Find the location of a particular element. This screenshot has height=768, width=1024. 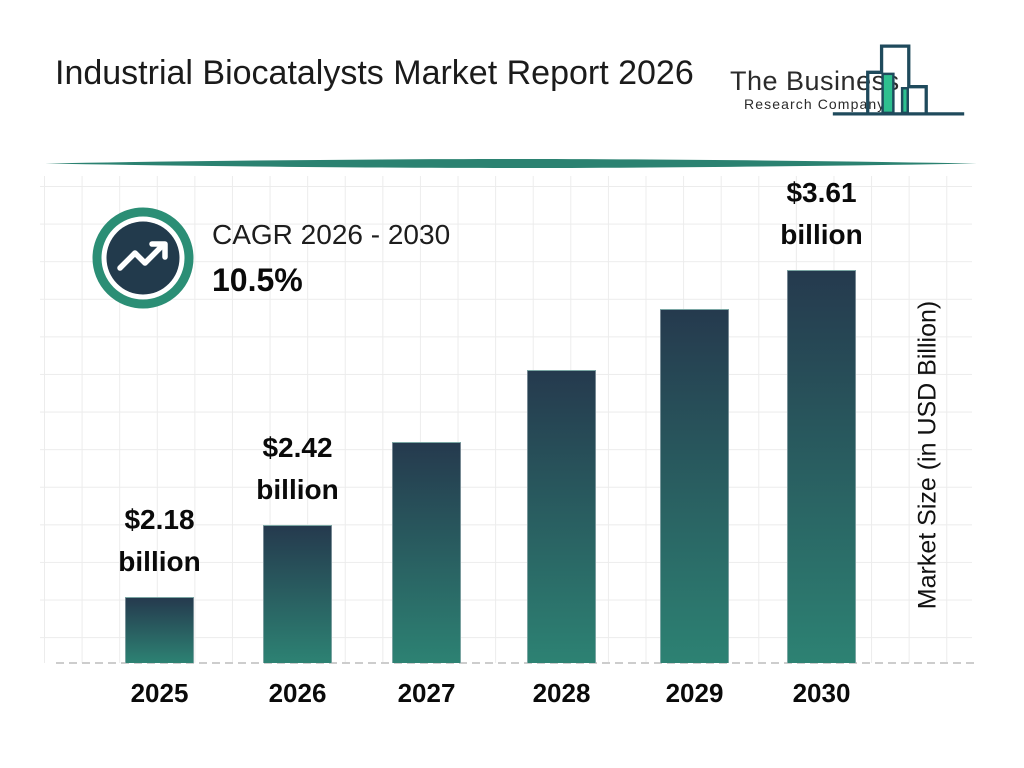

x-tick-2027: 2027 is located at coordinates (426, 693).